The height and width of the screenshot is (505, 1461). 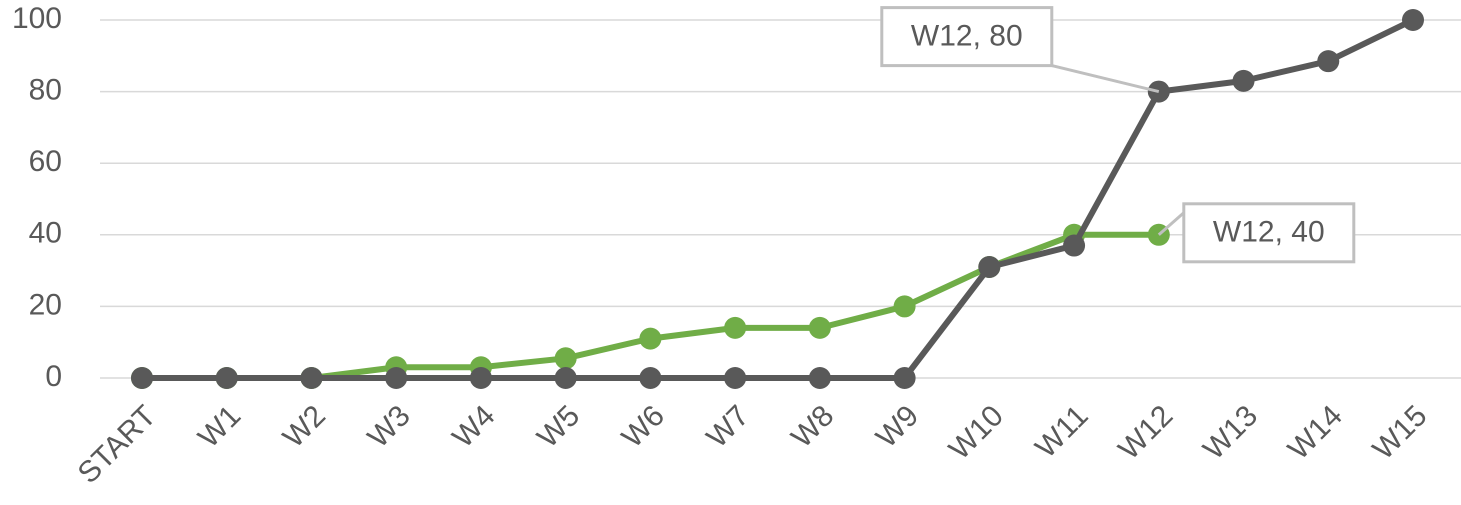 I want to click on y-tick-label: 20, so click(x=45, y=304).